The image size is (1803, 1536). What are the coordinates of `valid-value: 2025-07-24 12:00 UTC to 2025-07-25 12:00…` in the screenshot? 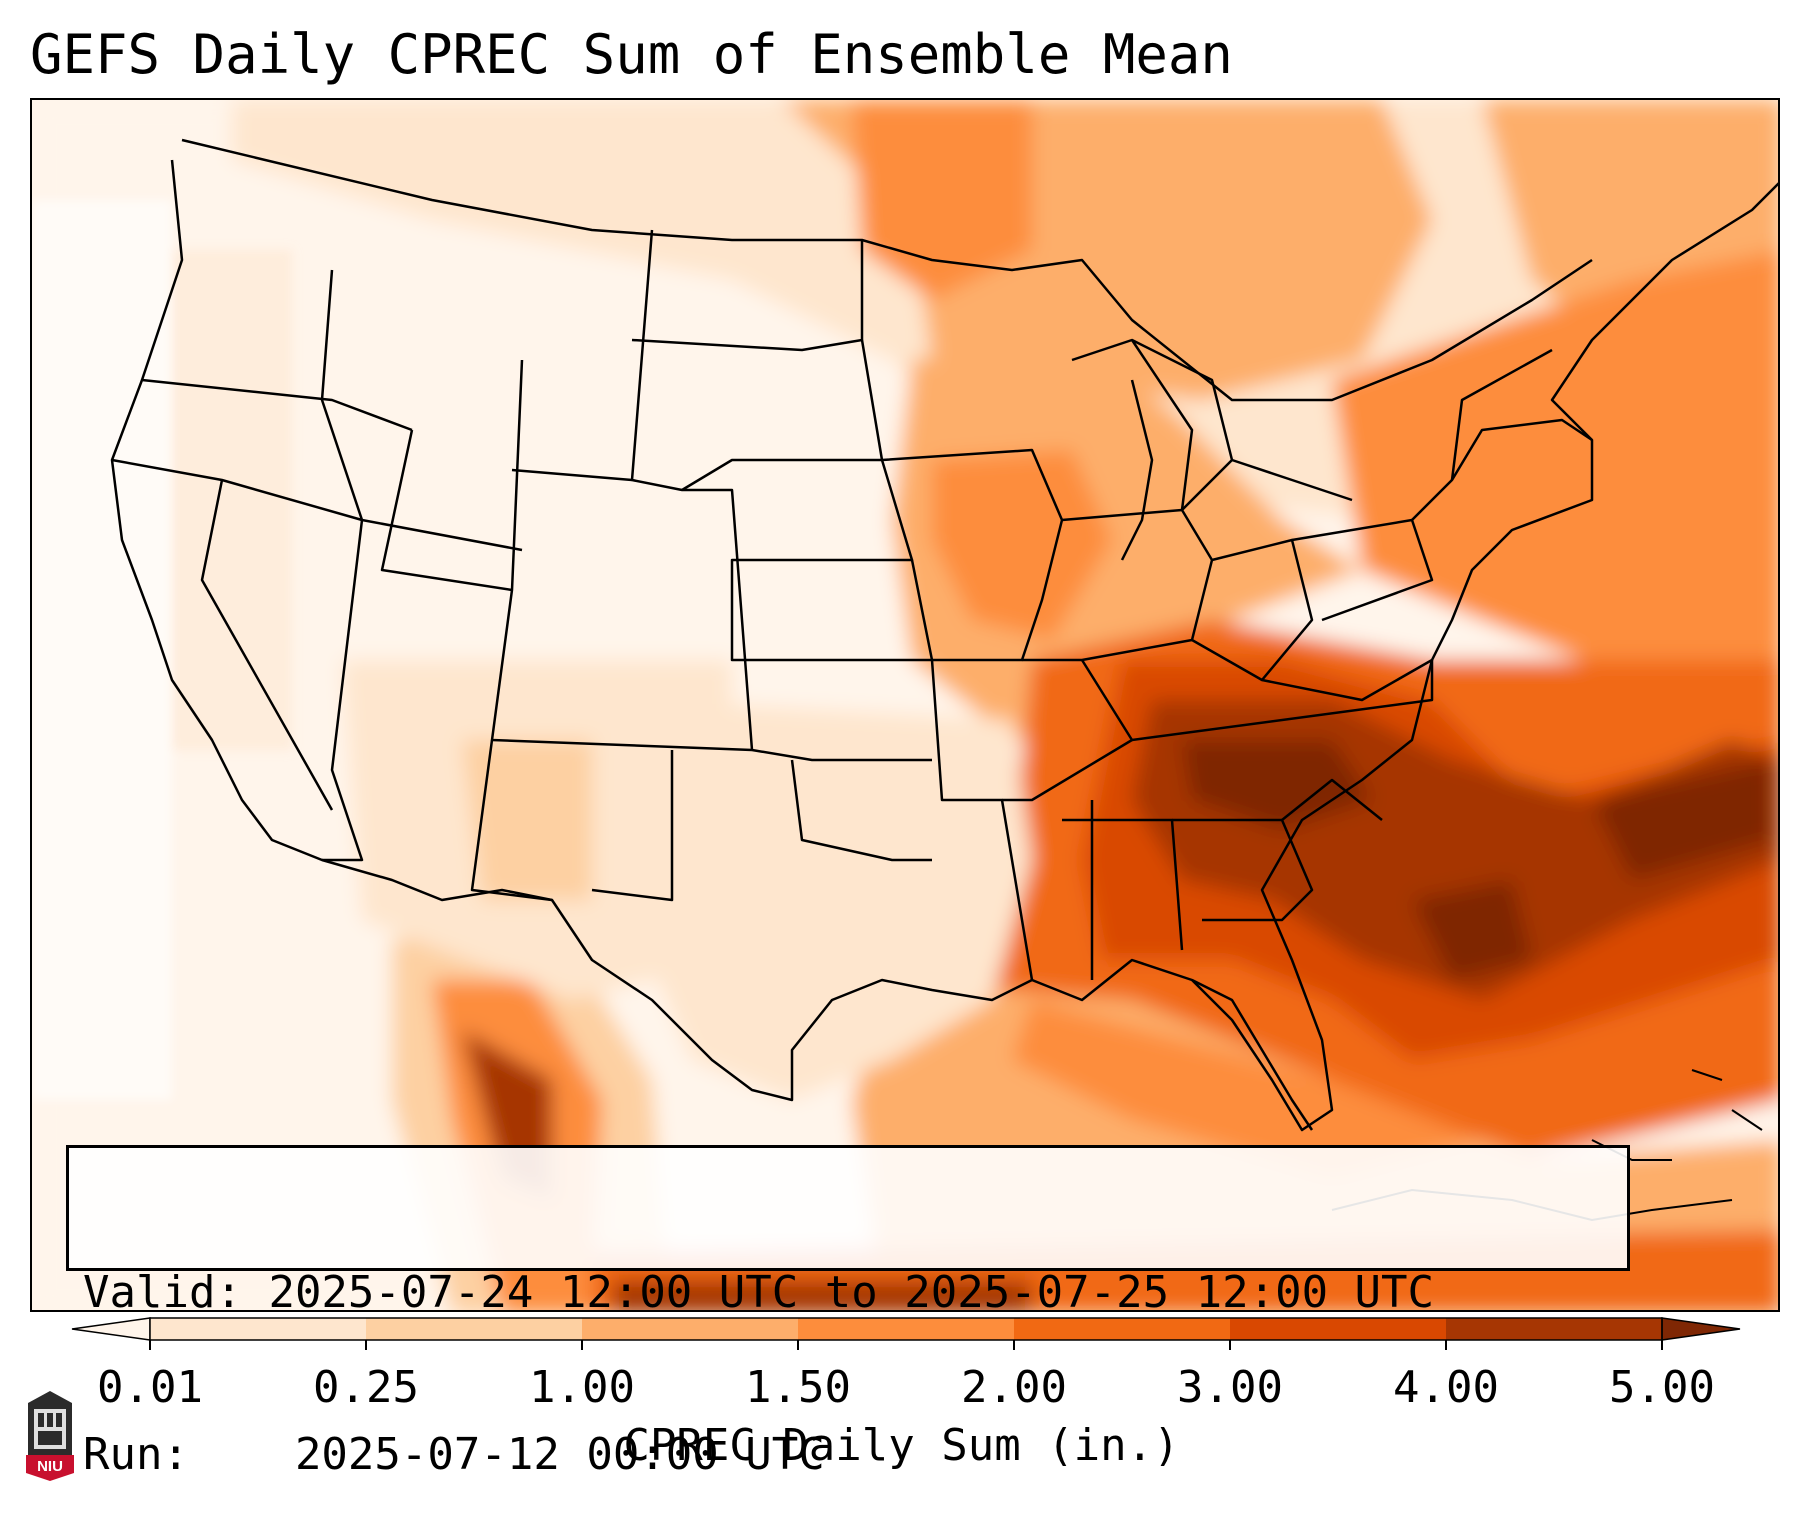 It's located at (851, 1292).